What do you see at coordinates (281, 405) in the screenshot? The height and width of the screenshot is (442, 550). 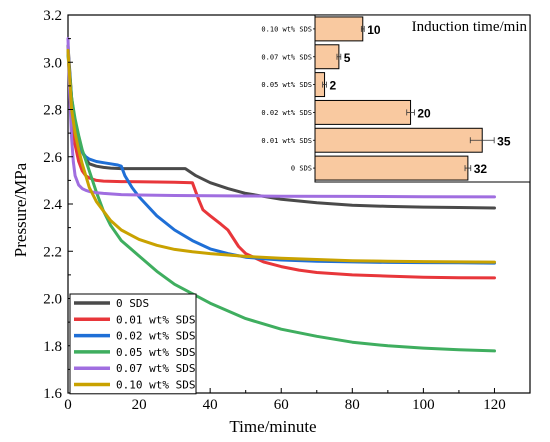 I see `x-tick-label: 60` at bounding box center [281, 405].